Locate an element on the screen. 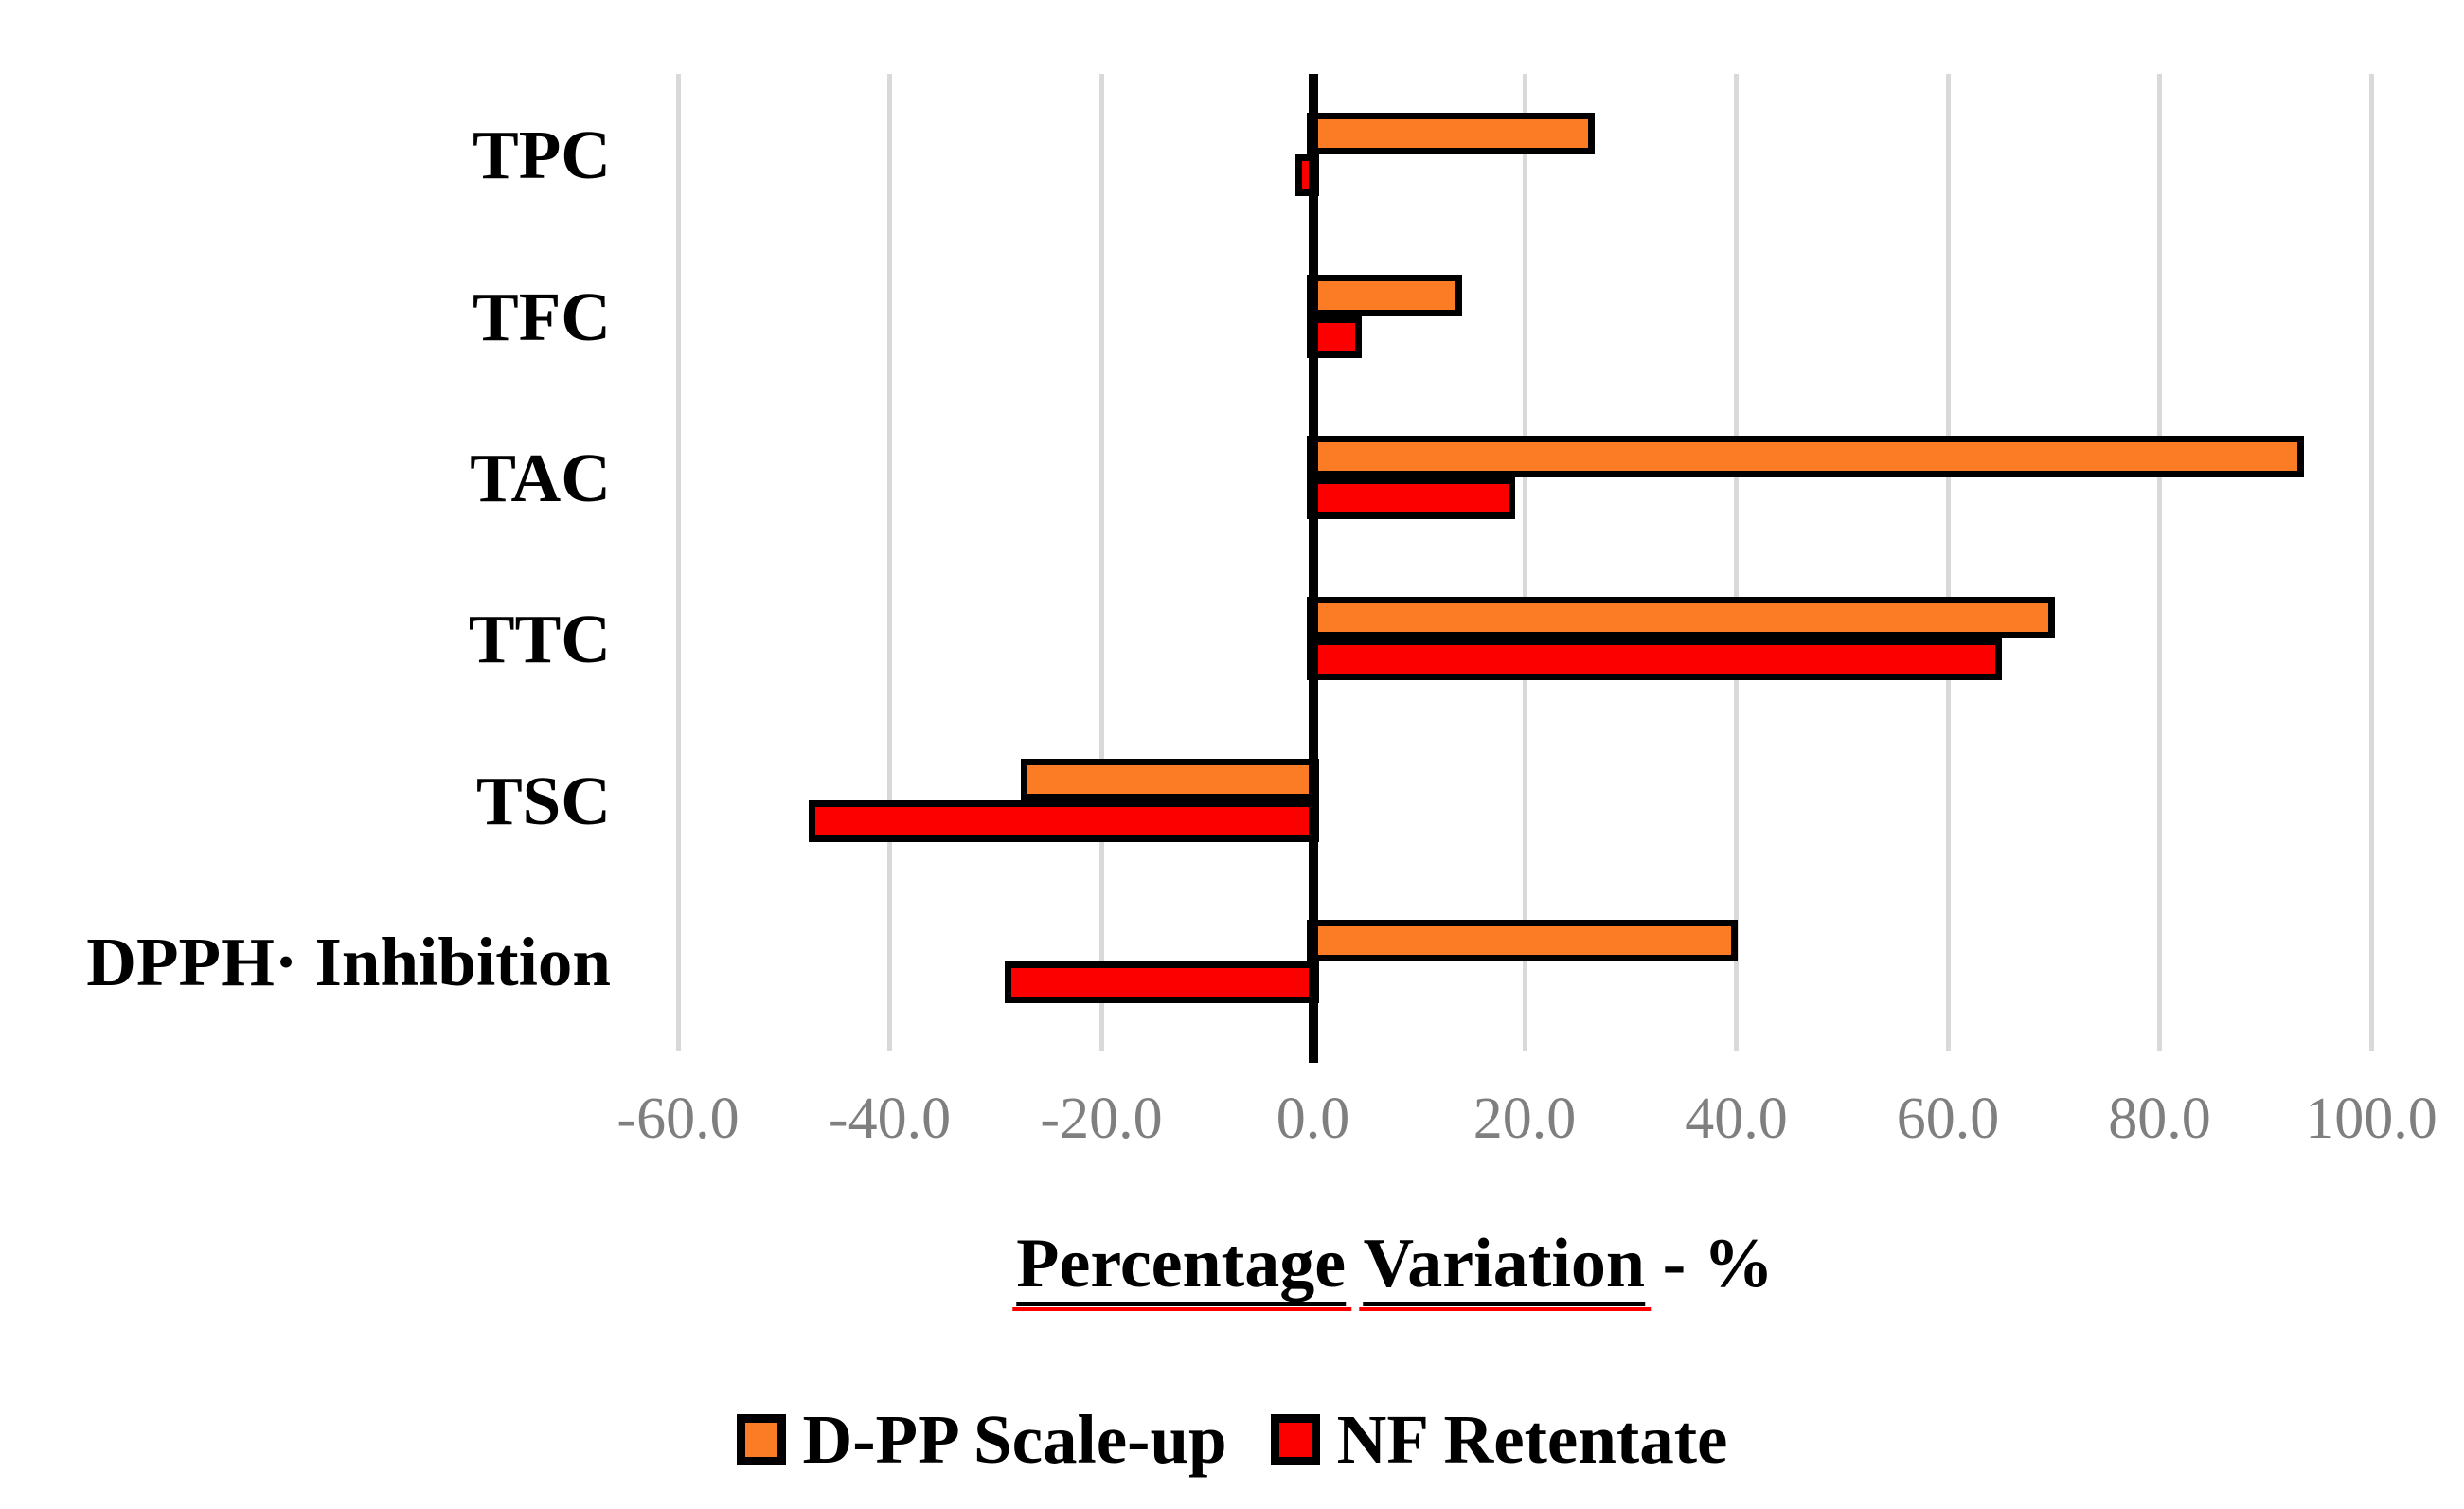 The width and height of the screenshot is (2464, 1509). bar-nf-retentate-DPPH-Inhibition is located at coordinates (1162, 982).